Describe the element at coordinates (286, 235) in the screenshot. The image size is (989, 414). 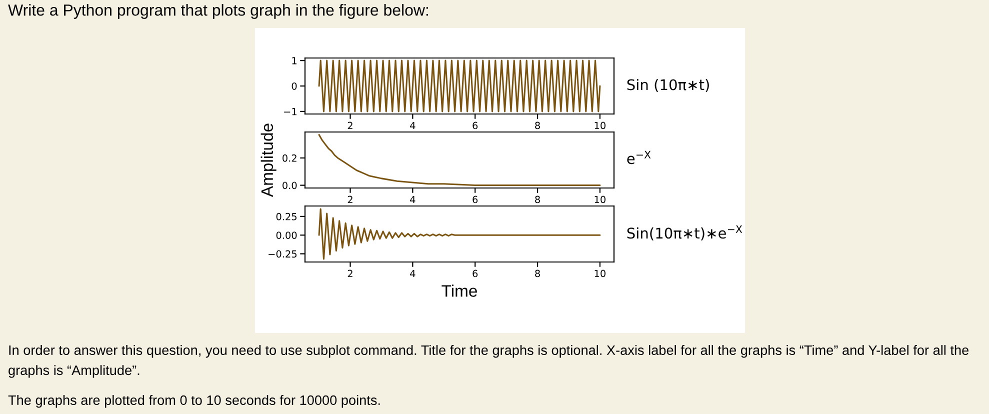
I see `y-tick-label: 0.00` at that location.